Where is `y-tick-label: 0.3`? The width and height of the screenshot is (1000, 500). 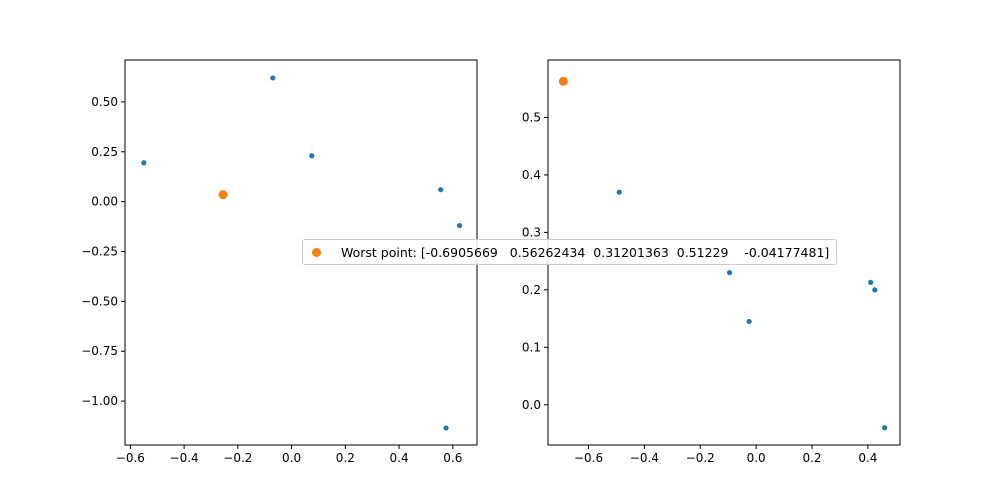 y-tick-label: 0.3 is located at coordinates (531, 232).